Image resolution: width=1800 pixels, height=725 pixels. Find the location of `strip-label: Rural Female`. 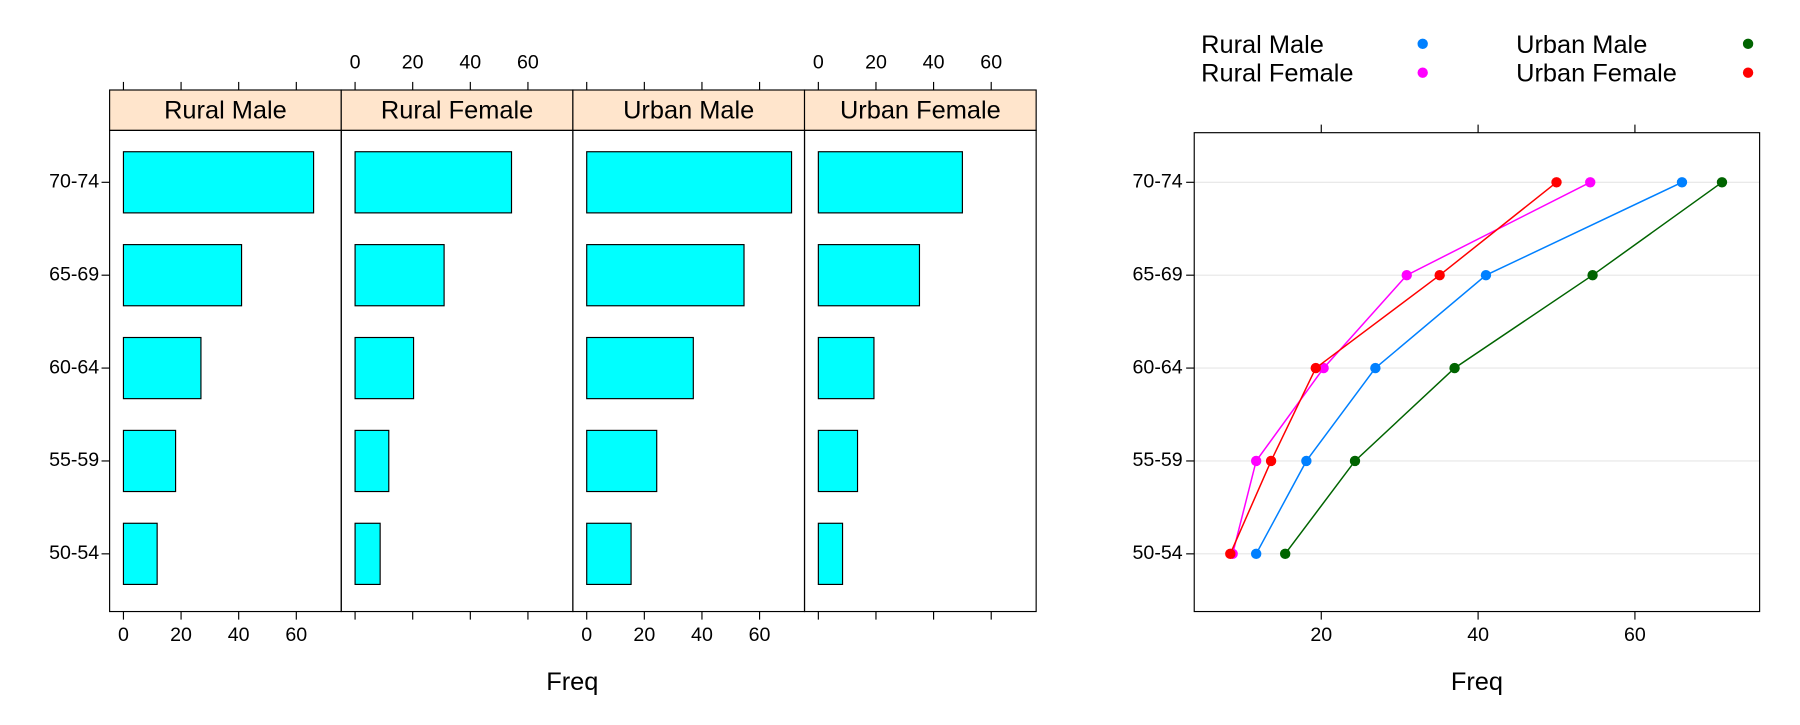

strip-label: Rural Female is located at coordinates (457, 111).